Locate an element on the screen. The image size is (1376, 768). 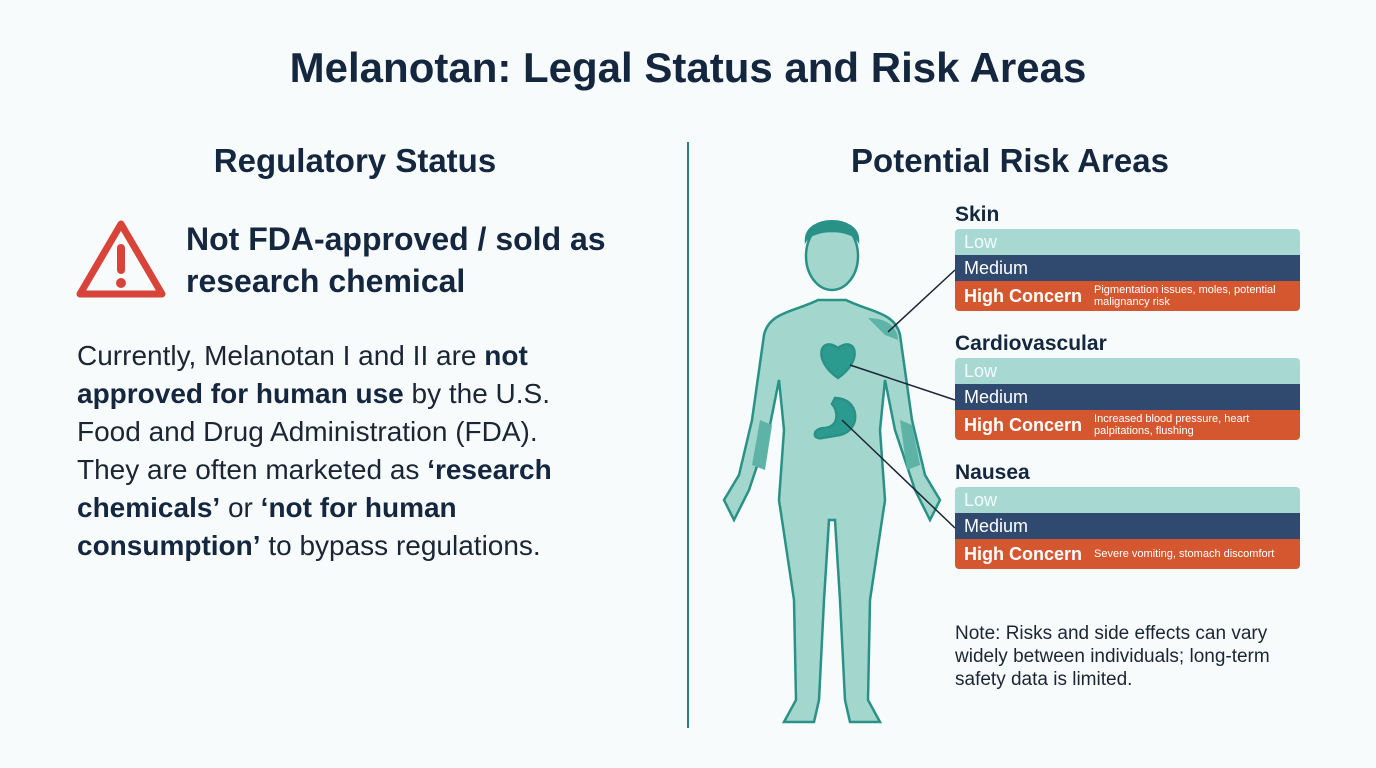
text-segment: or is located at coordinates (240, 507).